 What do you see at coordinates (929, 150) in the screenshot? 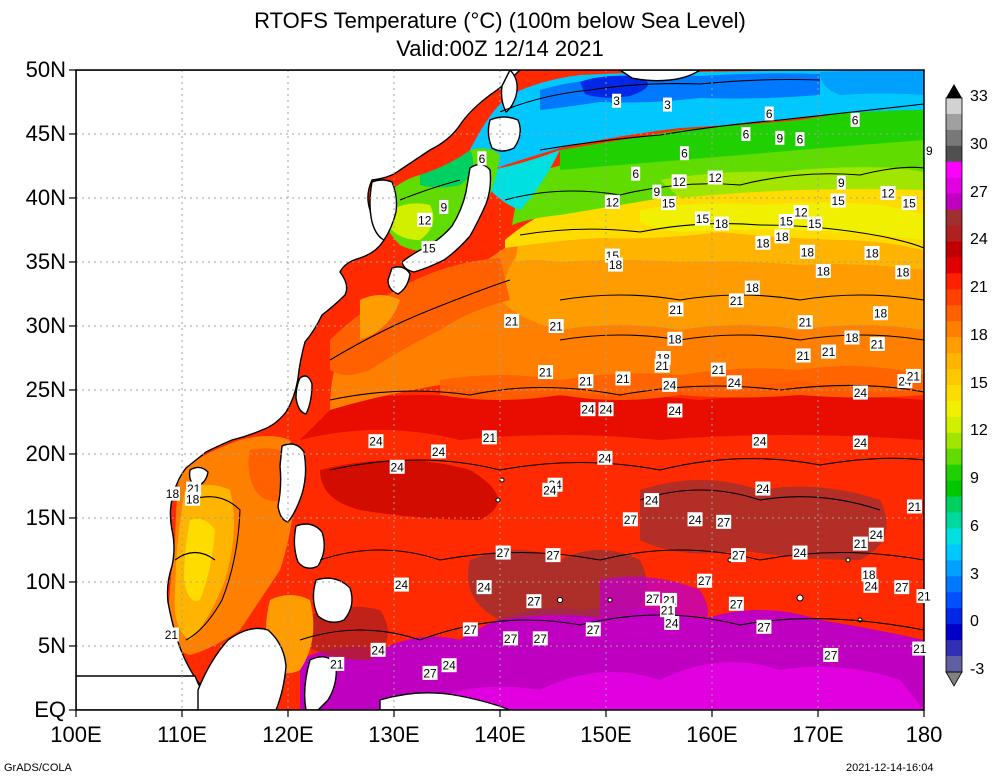
I see `contour-label: 9` at bounding box center [929, 150].